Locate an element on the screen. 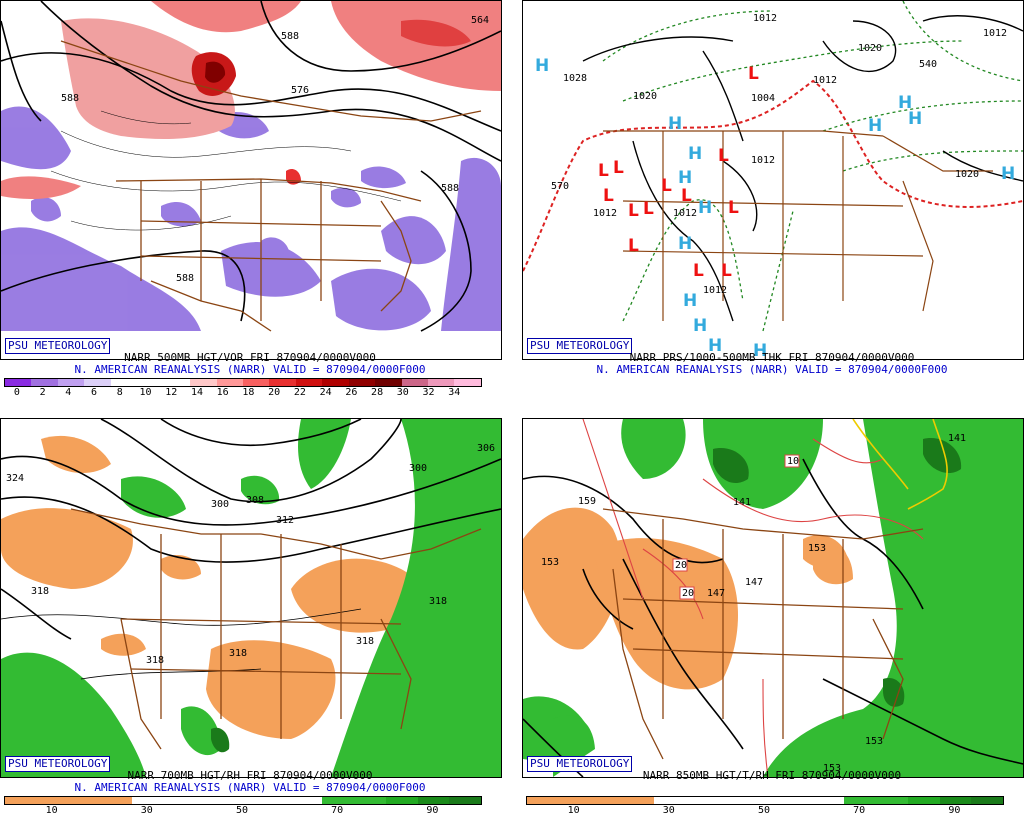 The width and height of the screenshot is (1024, 820). boxed-label-frame is located at coordinates (680, 565).